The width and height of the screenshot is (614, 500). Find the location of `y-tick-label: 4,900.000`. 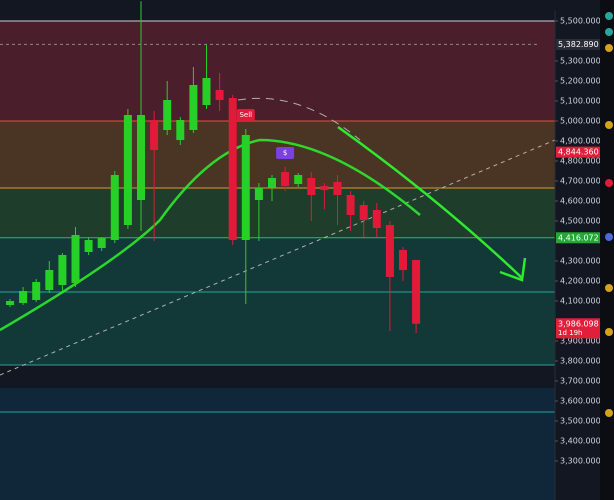

y-tick-label: 4,900.000 is located at coordinates (580, 141).